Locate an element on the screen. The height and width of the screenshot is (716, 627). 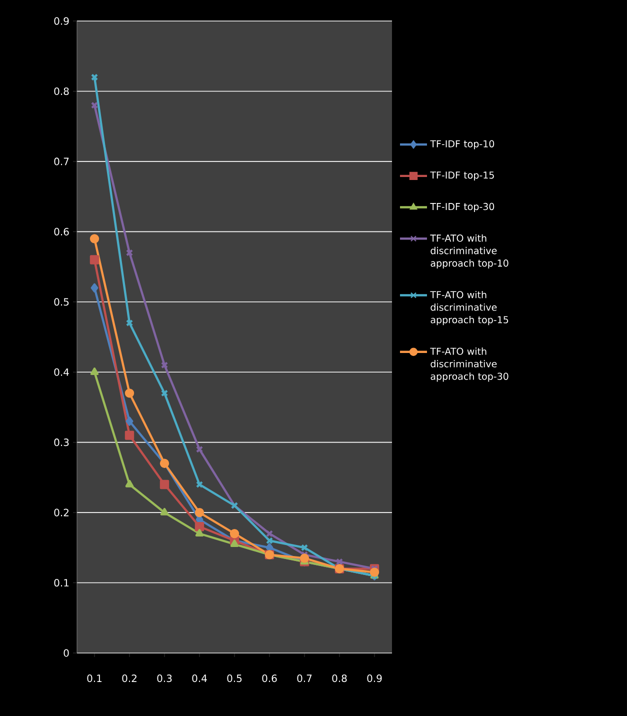
legend-label: TF-IDF top-15 is located at coordinates (462, 176).